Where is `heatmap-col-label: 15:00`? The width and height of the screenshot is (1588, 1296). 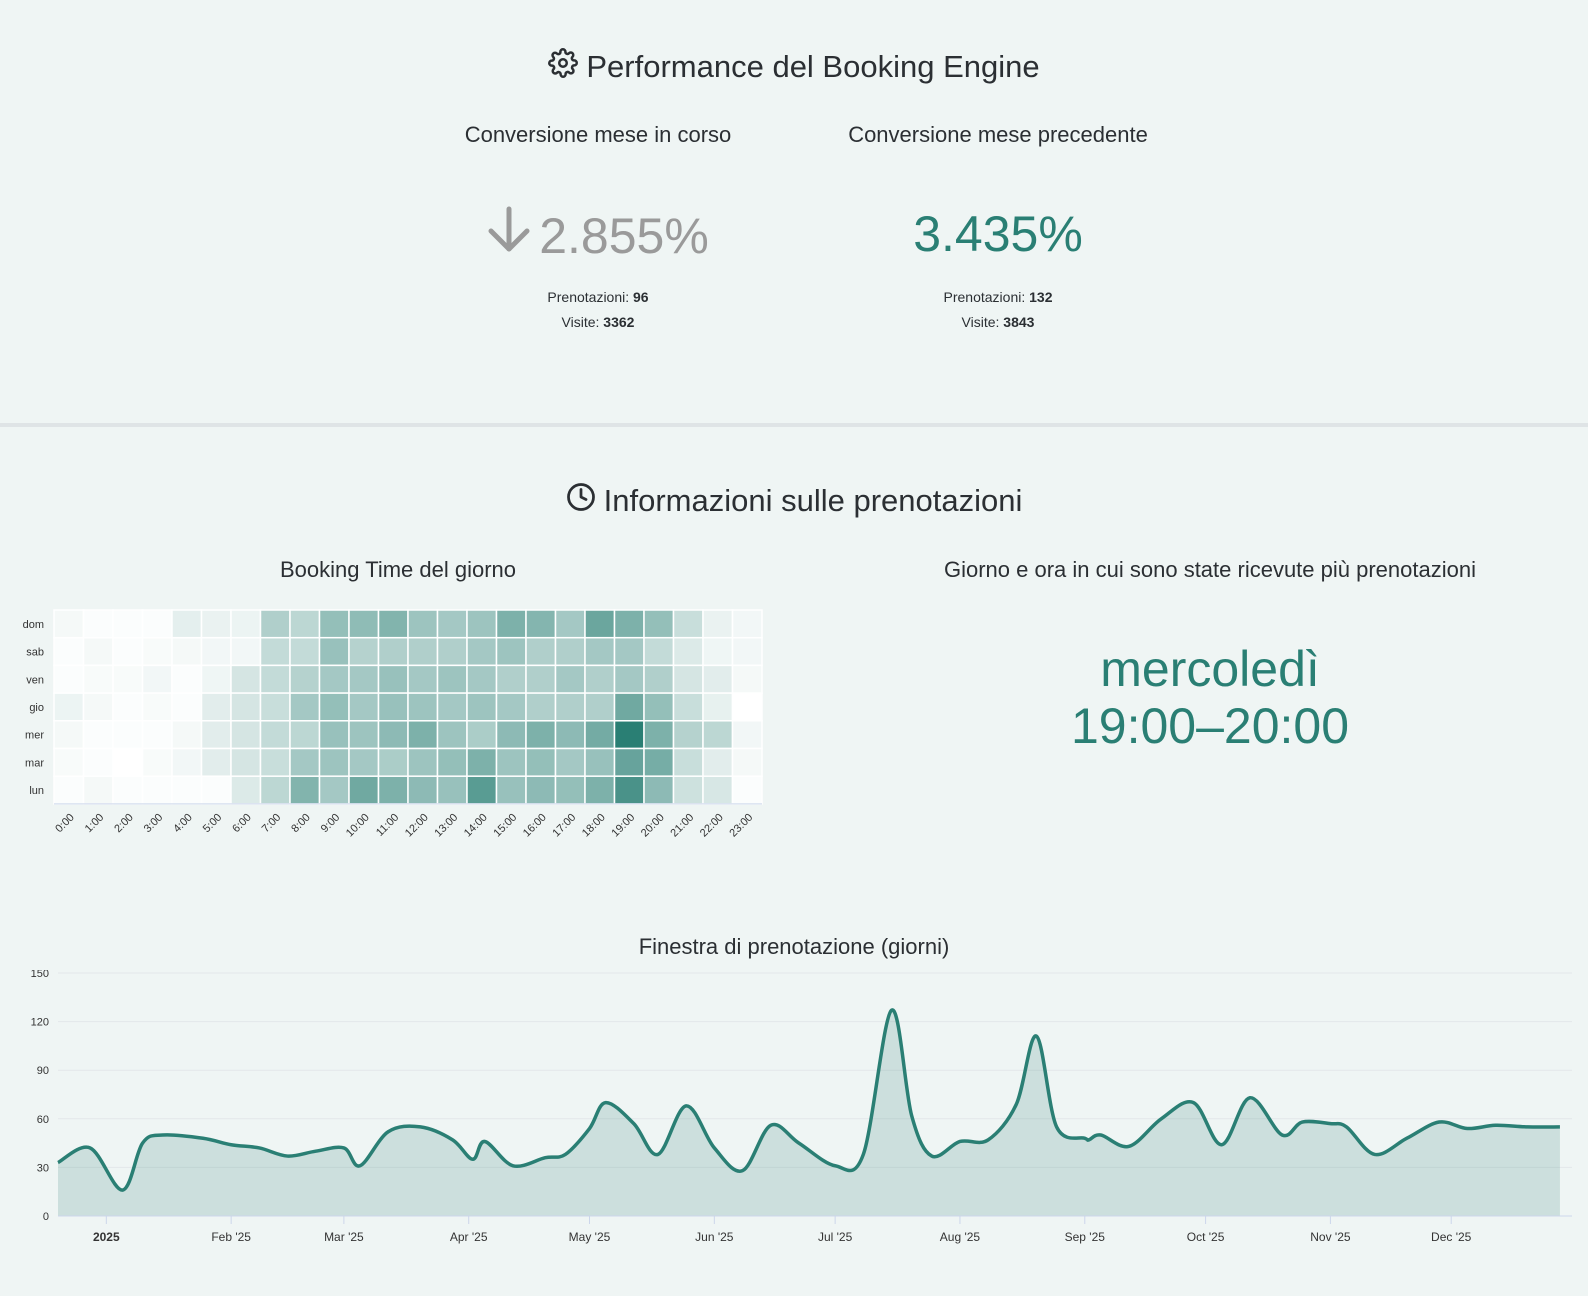 heatmap-col-label: 15:00 is located at coordinates (505, 826).